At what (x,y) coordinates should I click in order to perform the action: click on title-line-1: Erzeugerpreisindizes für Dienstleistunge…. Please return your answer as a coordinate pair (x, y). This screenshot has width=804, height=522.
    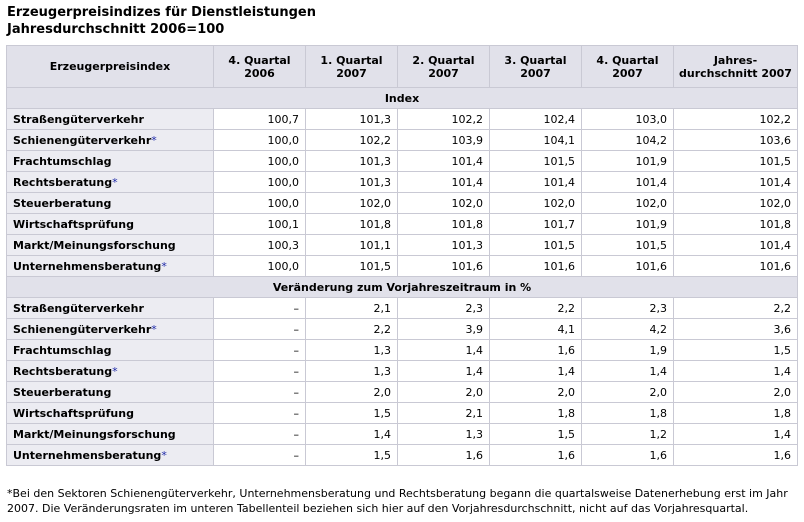
    Looking at the image, I should click on (161, 12).